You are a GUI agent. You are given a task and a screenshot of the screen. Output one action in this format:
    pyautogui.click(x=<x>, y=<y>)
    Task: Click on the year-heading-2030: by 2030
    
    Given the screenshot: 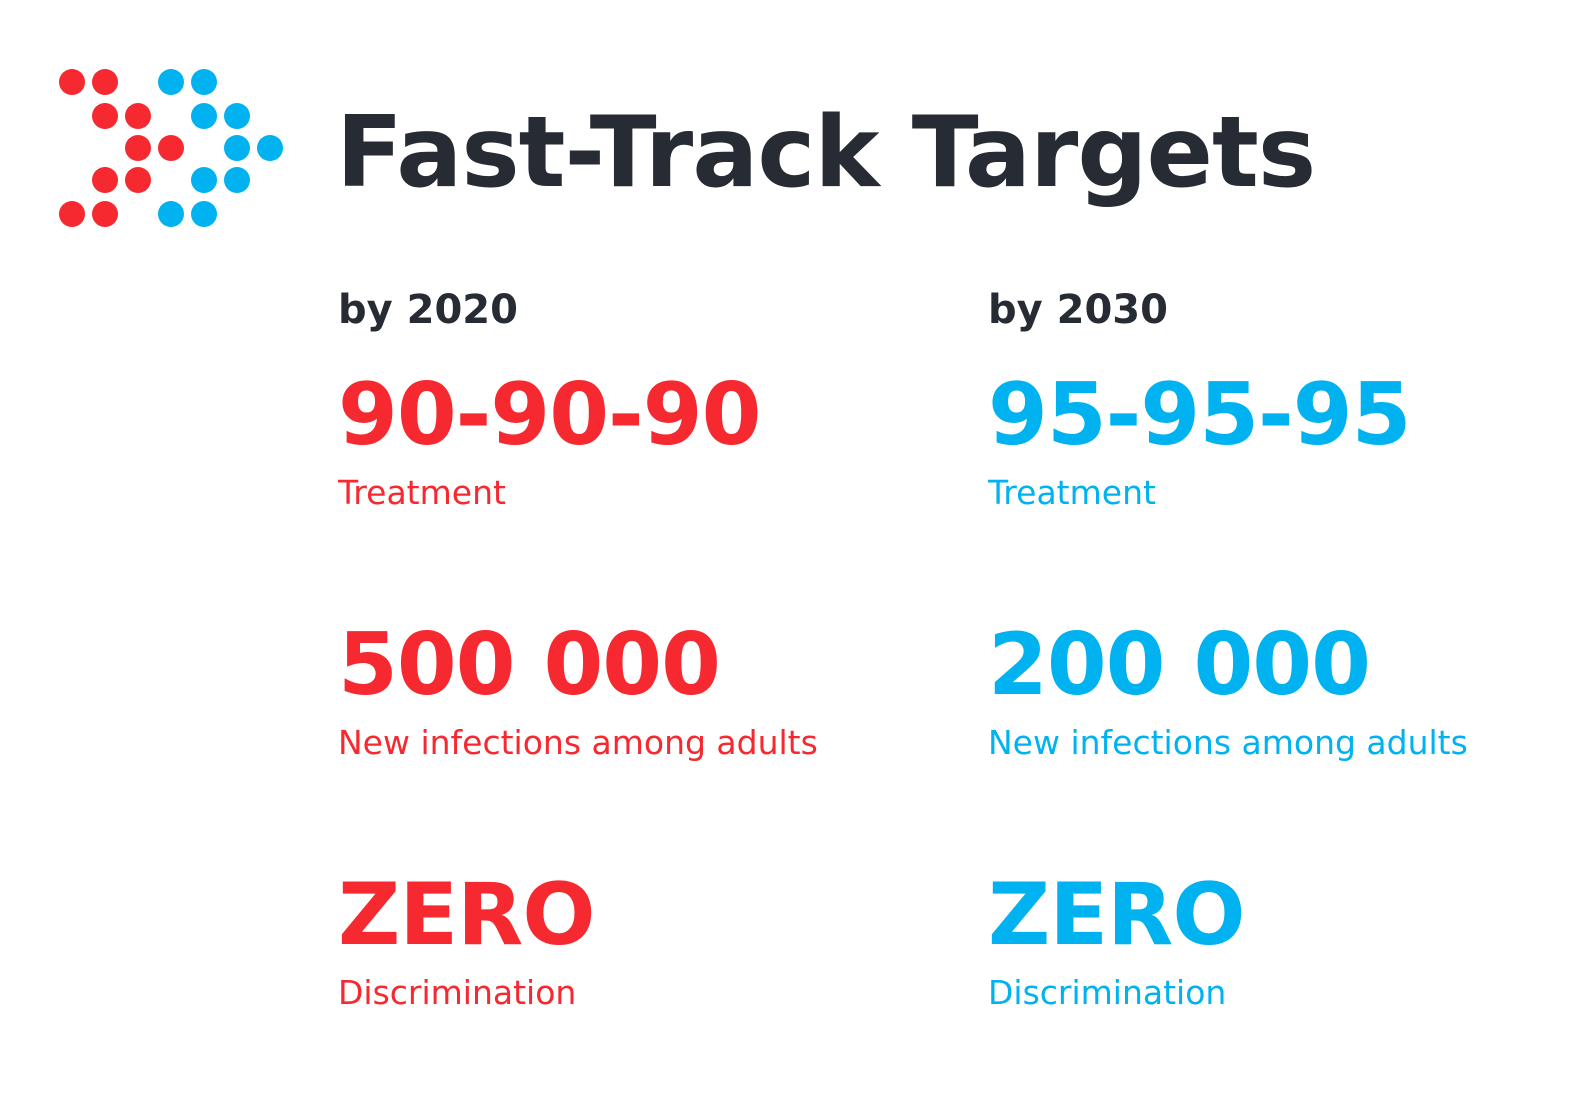 What is the action you would take?
    pyautogui.click(x=1078, y=310)
    